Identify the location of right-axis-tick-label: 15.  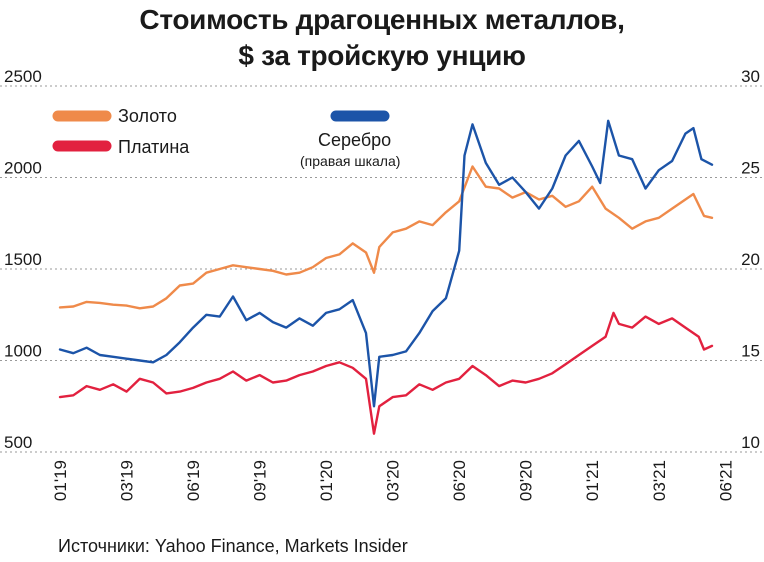
(750, 351).